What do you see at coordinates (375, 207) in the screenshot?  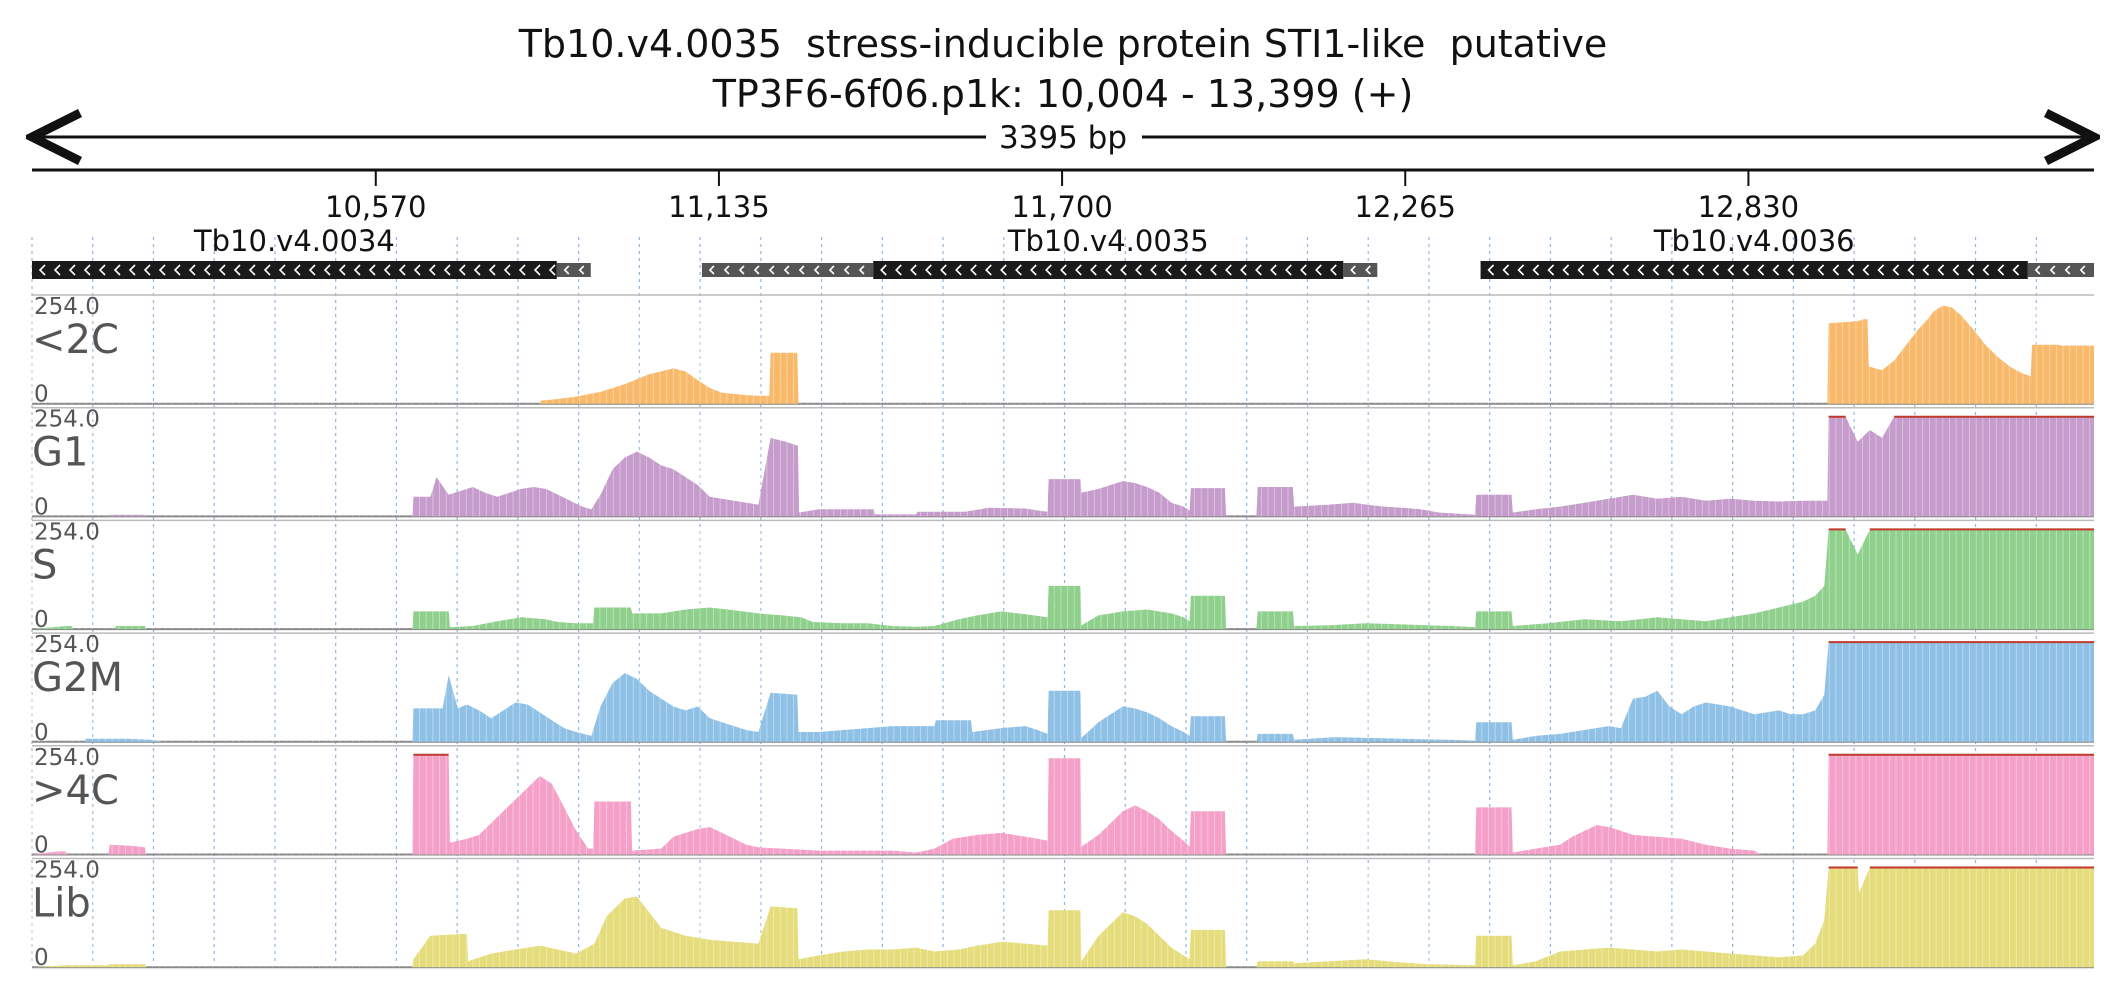 I see `ruler-tick-label: 10,570` at bounding box center [375, 207].